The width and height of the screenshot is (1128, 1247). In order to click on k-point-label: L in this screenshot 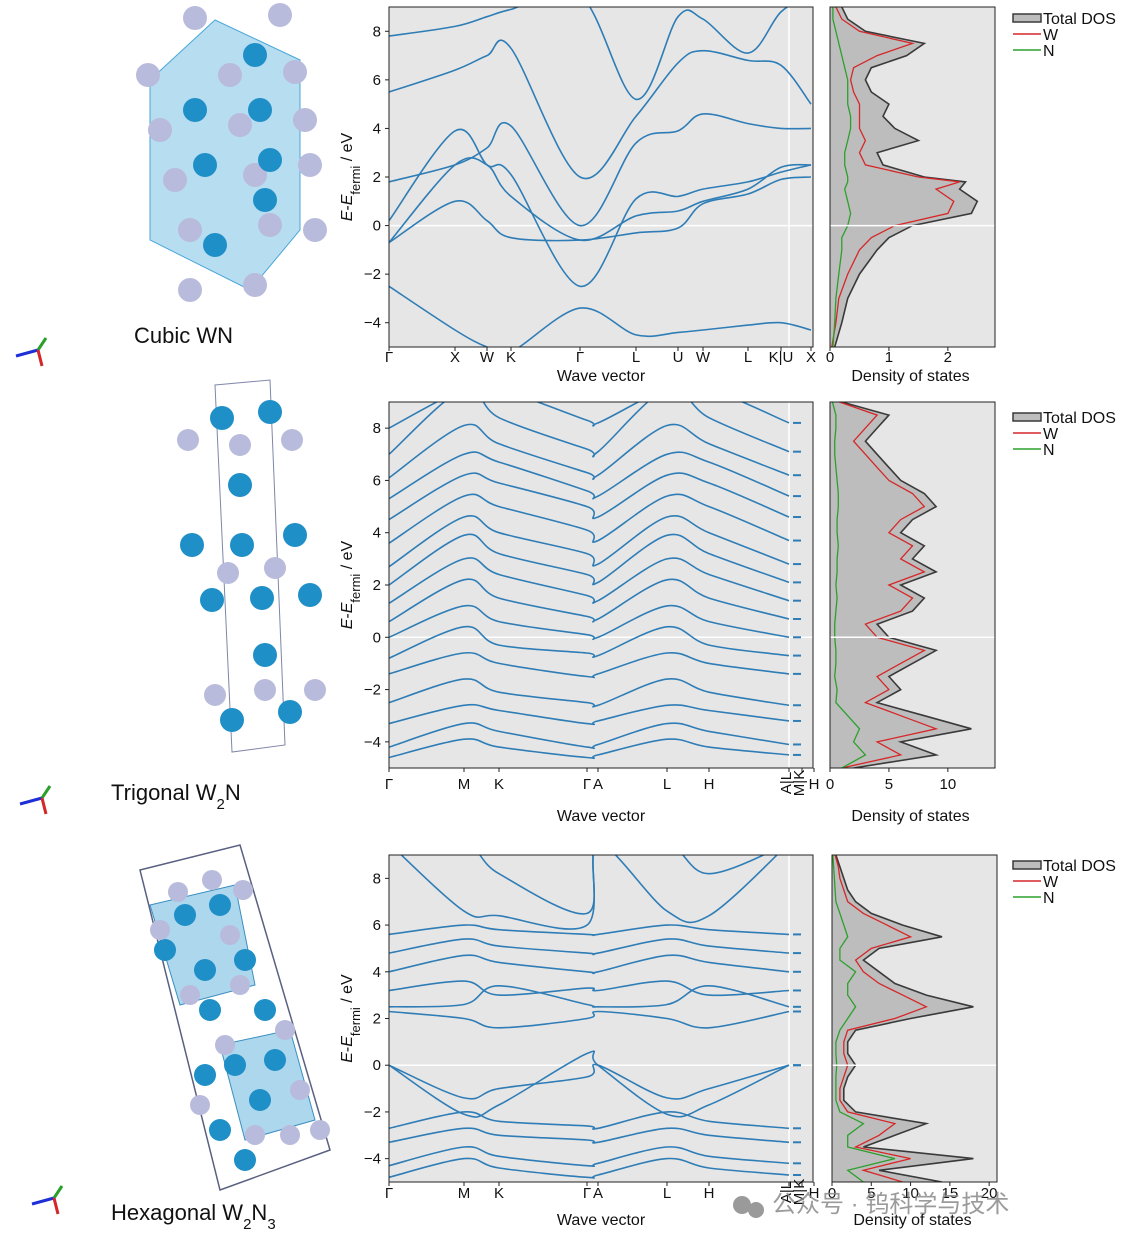, I will do `click(748, 357)`.